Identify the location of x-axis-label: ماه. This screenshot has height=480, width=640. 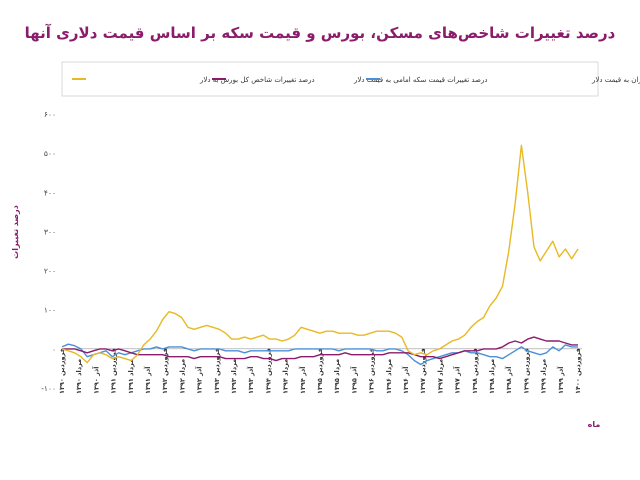
(594, 424).